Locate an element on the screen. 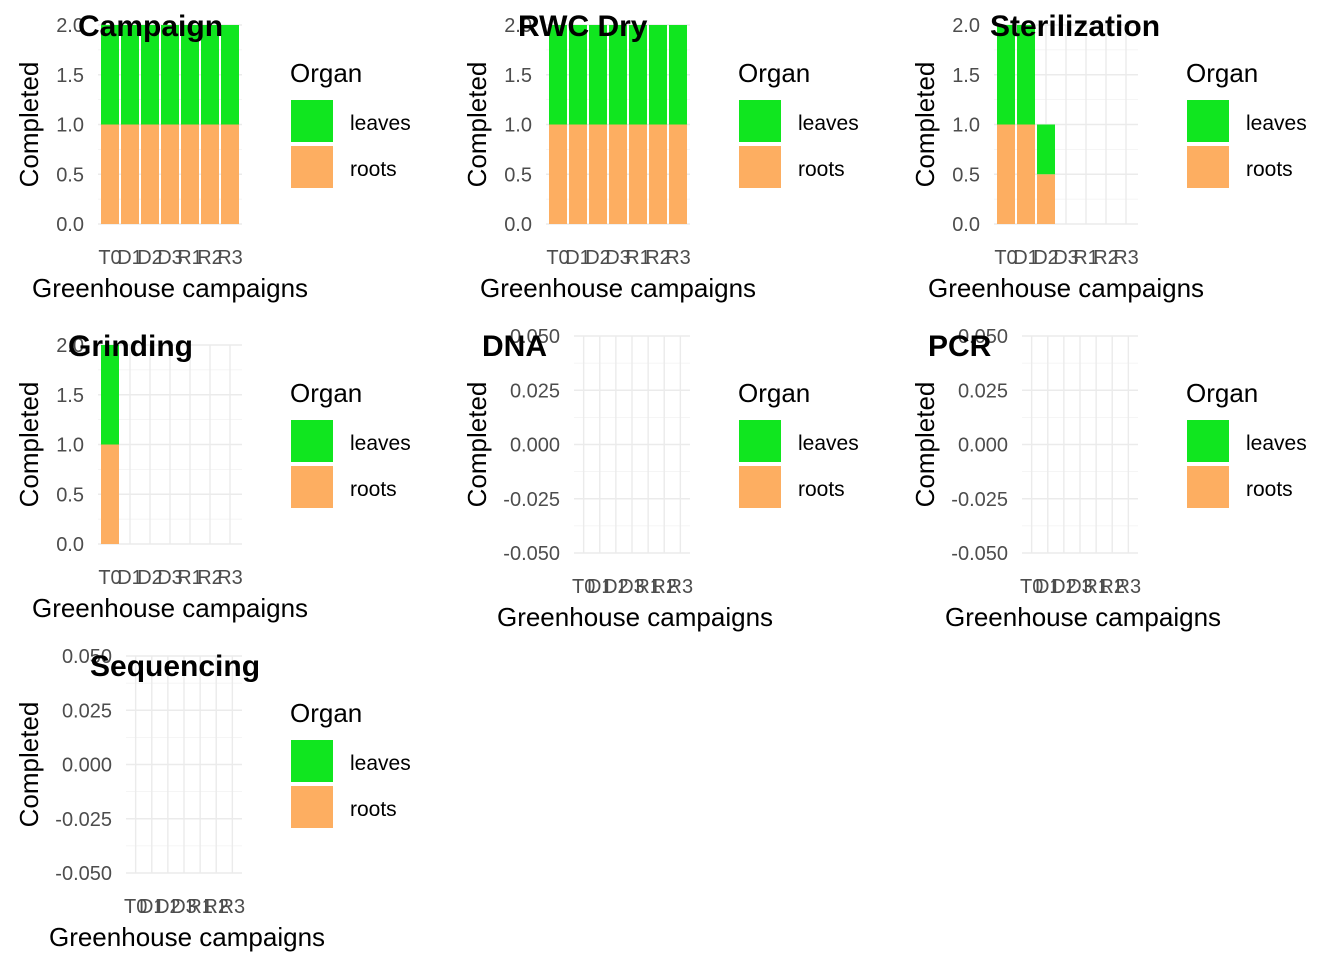 This screenshot has width=1344, height=960. bar-roots-D1 is located at coordinates (1026, 174).